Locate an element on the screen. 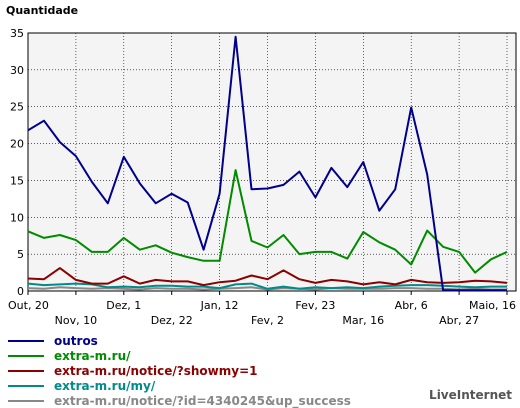  brand-label: LiveInternet is located at coordinates (470, 395).